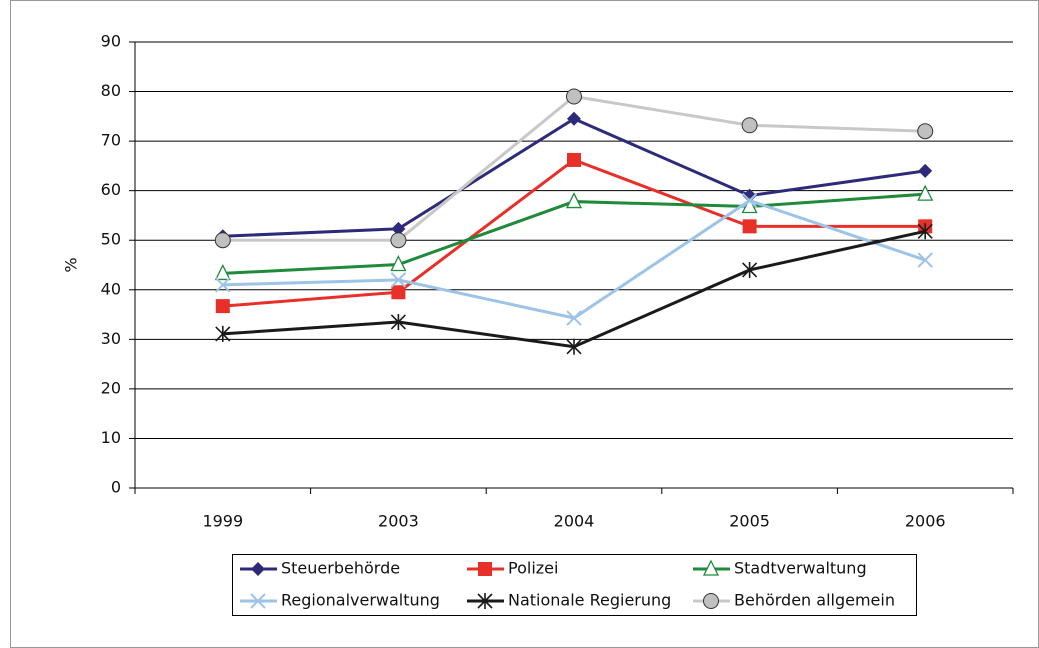 This screenshot has height=648, width=1039. What do you see at coordinates (71, 264) in the screenshot?
I see `y-axis-label: %` at bounding box center [71, 264].